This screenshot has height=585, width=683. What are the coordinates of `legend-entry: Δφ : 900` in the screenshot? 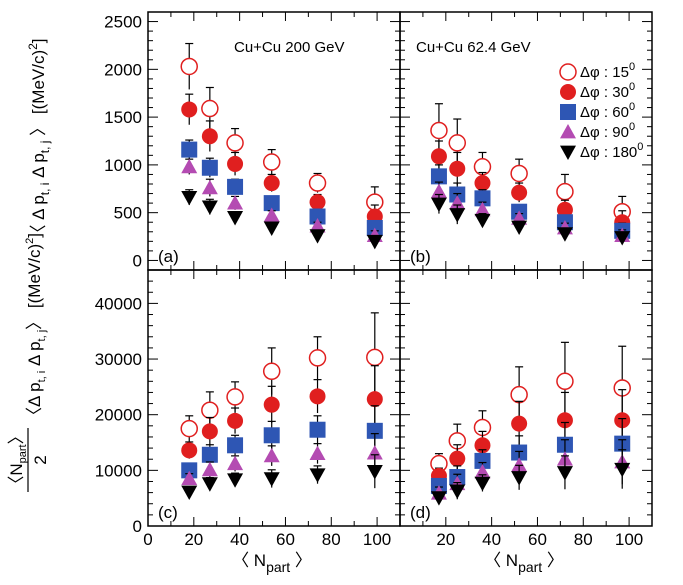 It's located at (597, 131).